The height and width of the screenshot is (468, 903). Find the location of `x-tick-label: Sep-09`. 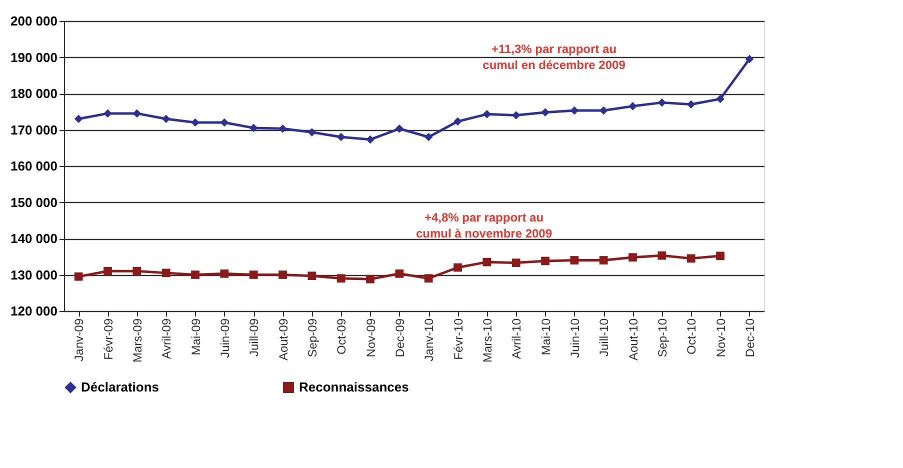

x-tick-label: Sep-09 is located at coordinates (312, 338).